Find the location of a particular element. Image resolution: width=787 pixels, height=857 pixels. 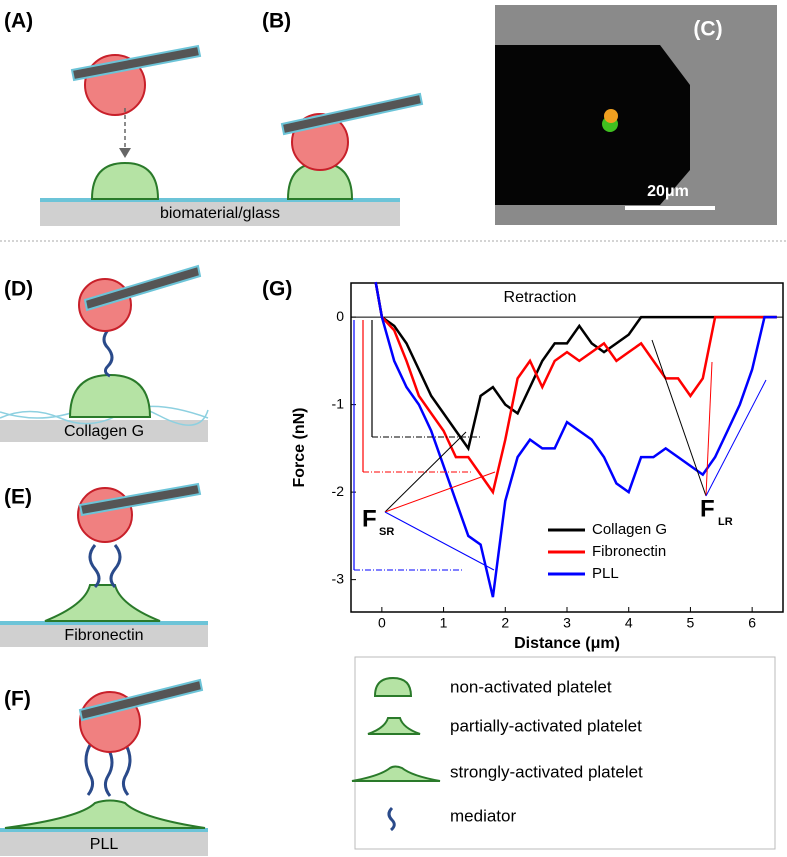

x-tick-label: 4 is located at coordinates (629, 623).